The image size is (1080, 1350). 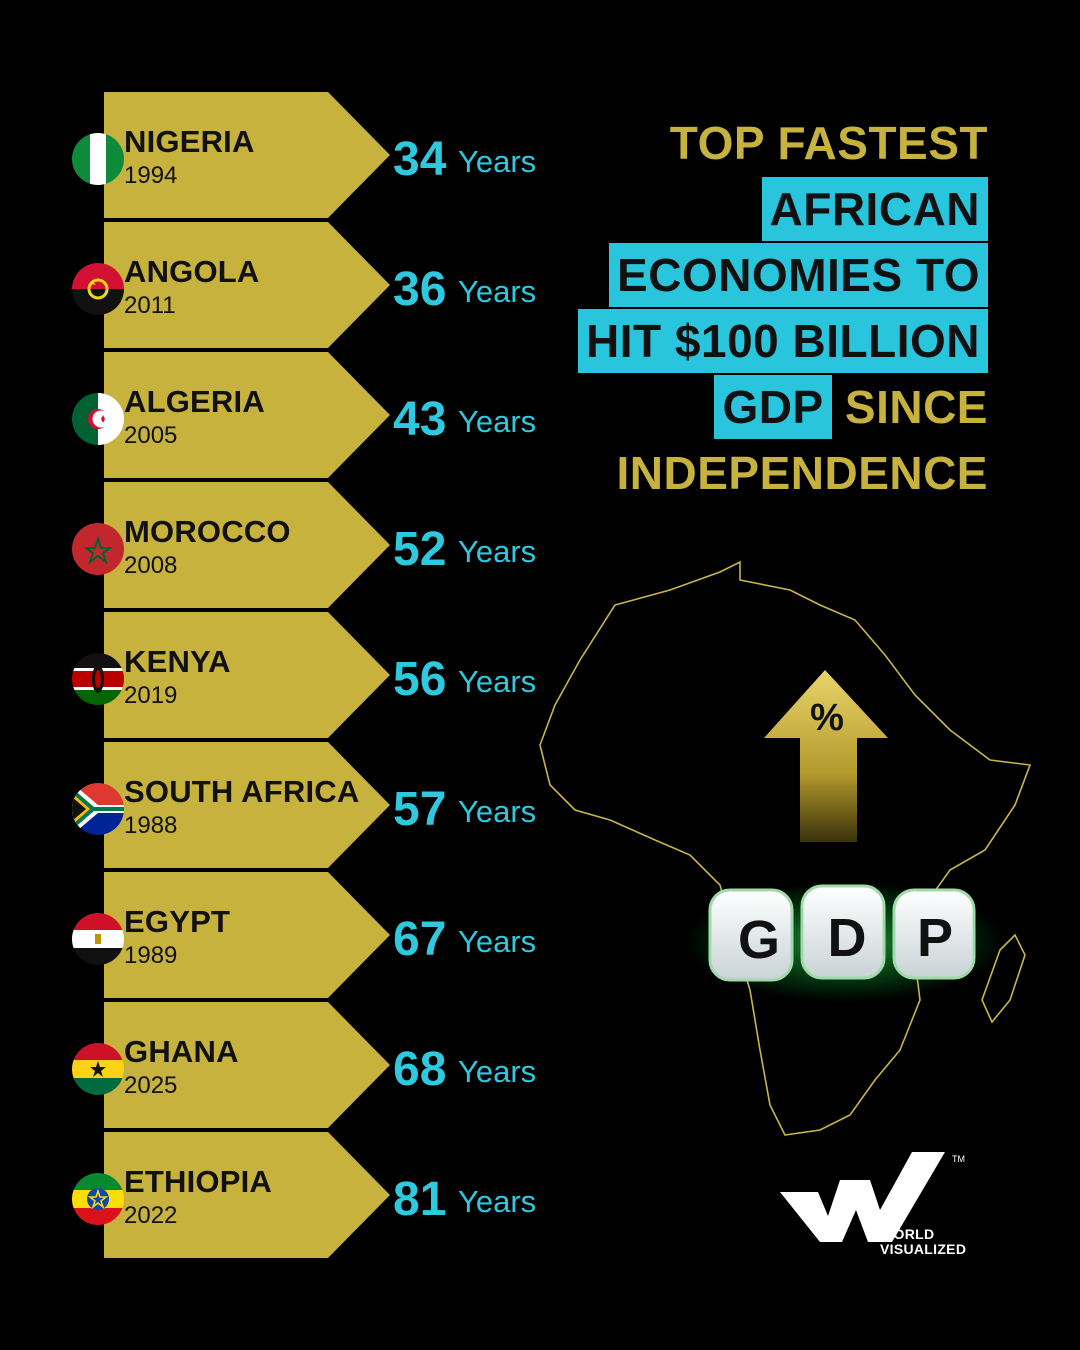 I want to click on up-arrow-icon, so click(x=826, y=756).